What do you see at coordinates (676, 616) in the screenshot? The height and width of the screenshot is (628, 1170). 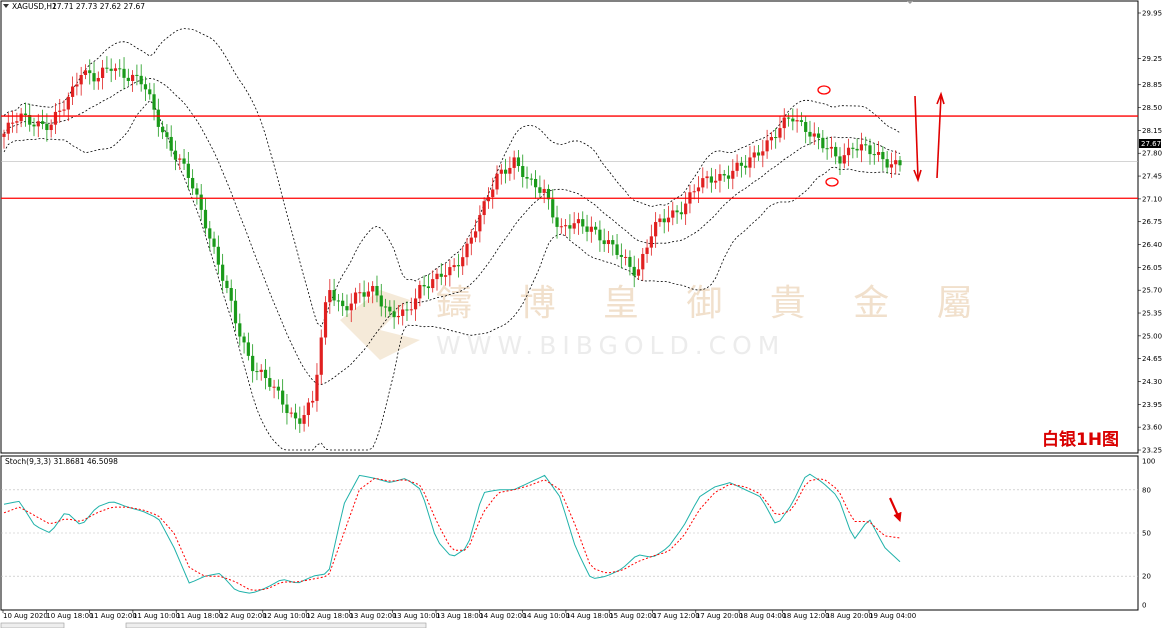 I see `time-tick-label: 17 Aug 12:00` at bounding box center [676, 616].